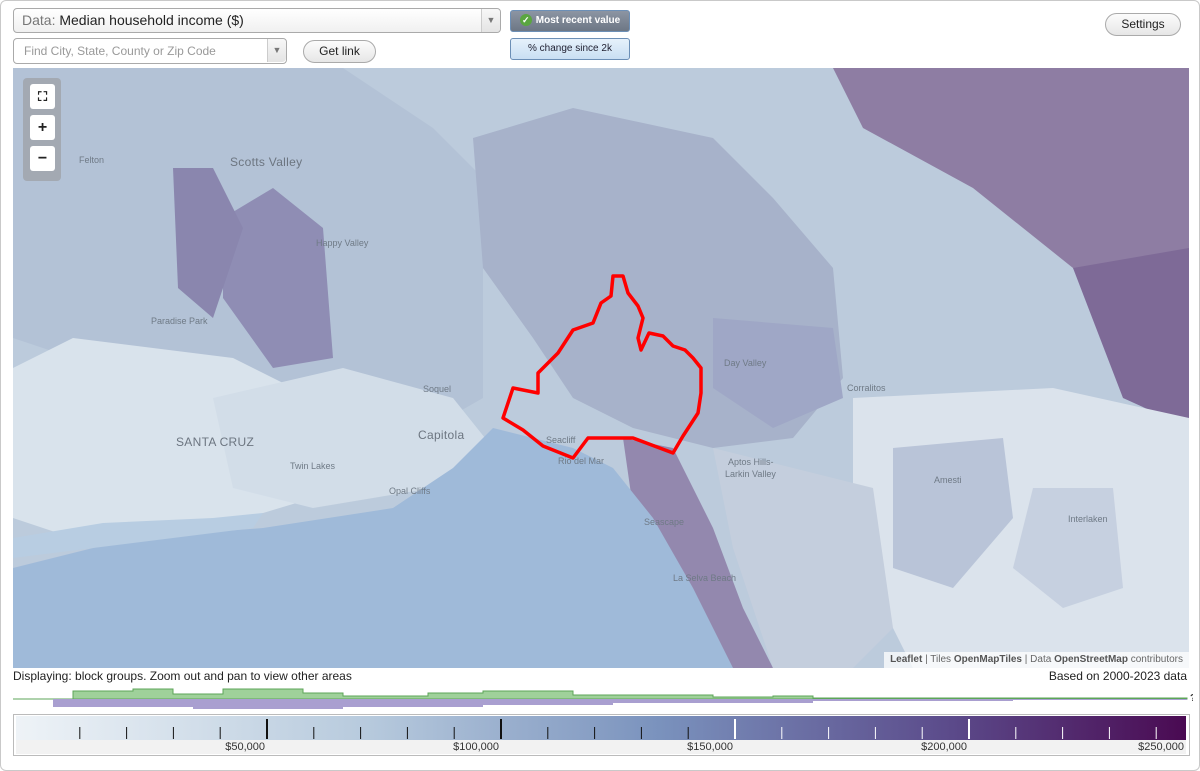  Describe the element at coordinates (778, 373) in the screenshot. I see `region-day-valley` at that location.